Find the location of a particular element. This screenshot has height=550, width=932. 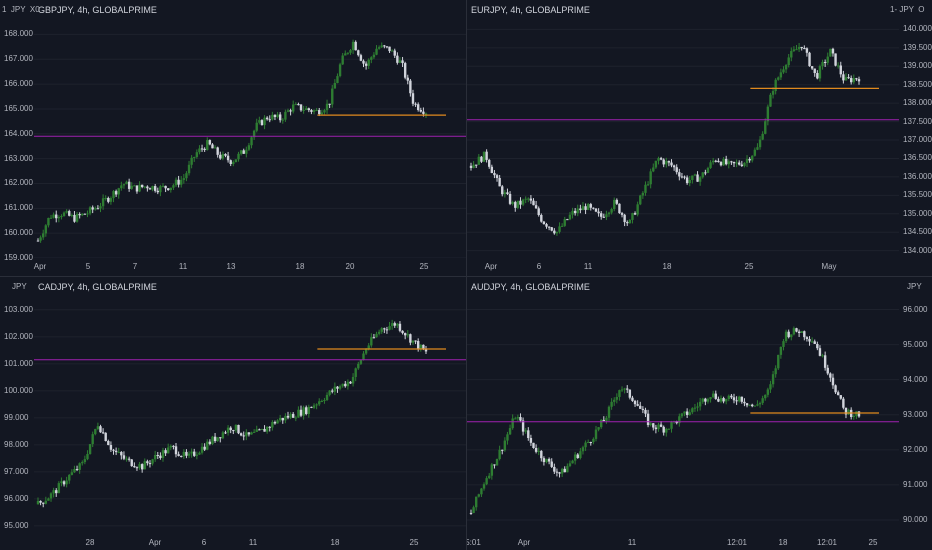

price-tick-label: 165.000 is located at coordinates (18, 108).